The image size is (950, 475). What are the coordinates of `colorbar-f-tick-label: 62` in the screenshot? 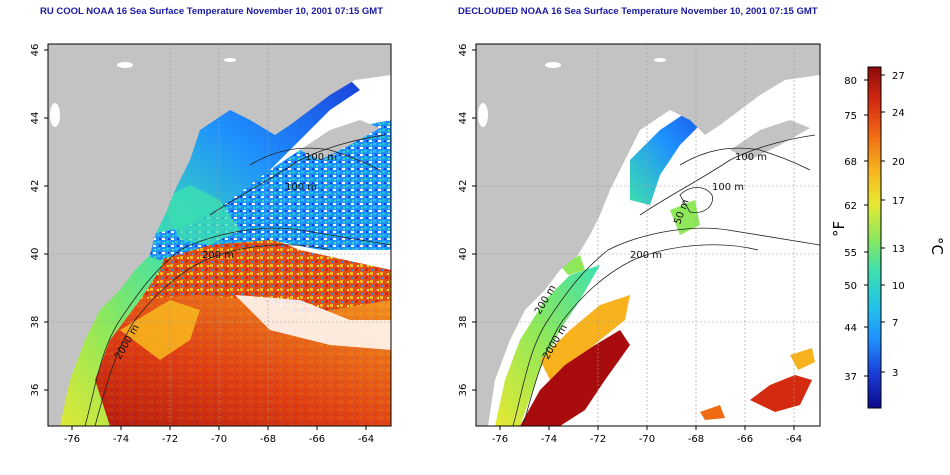 It's located at (850, 206).